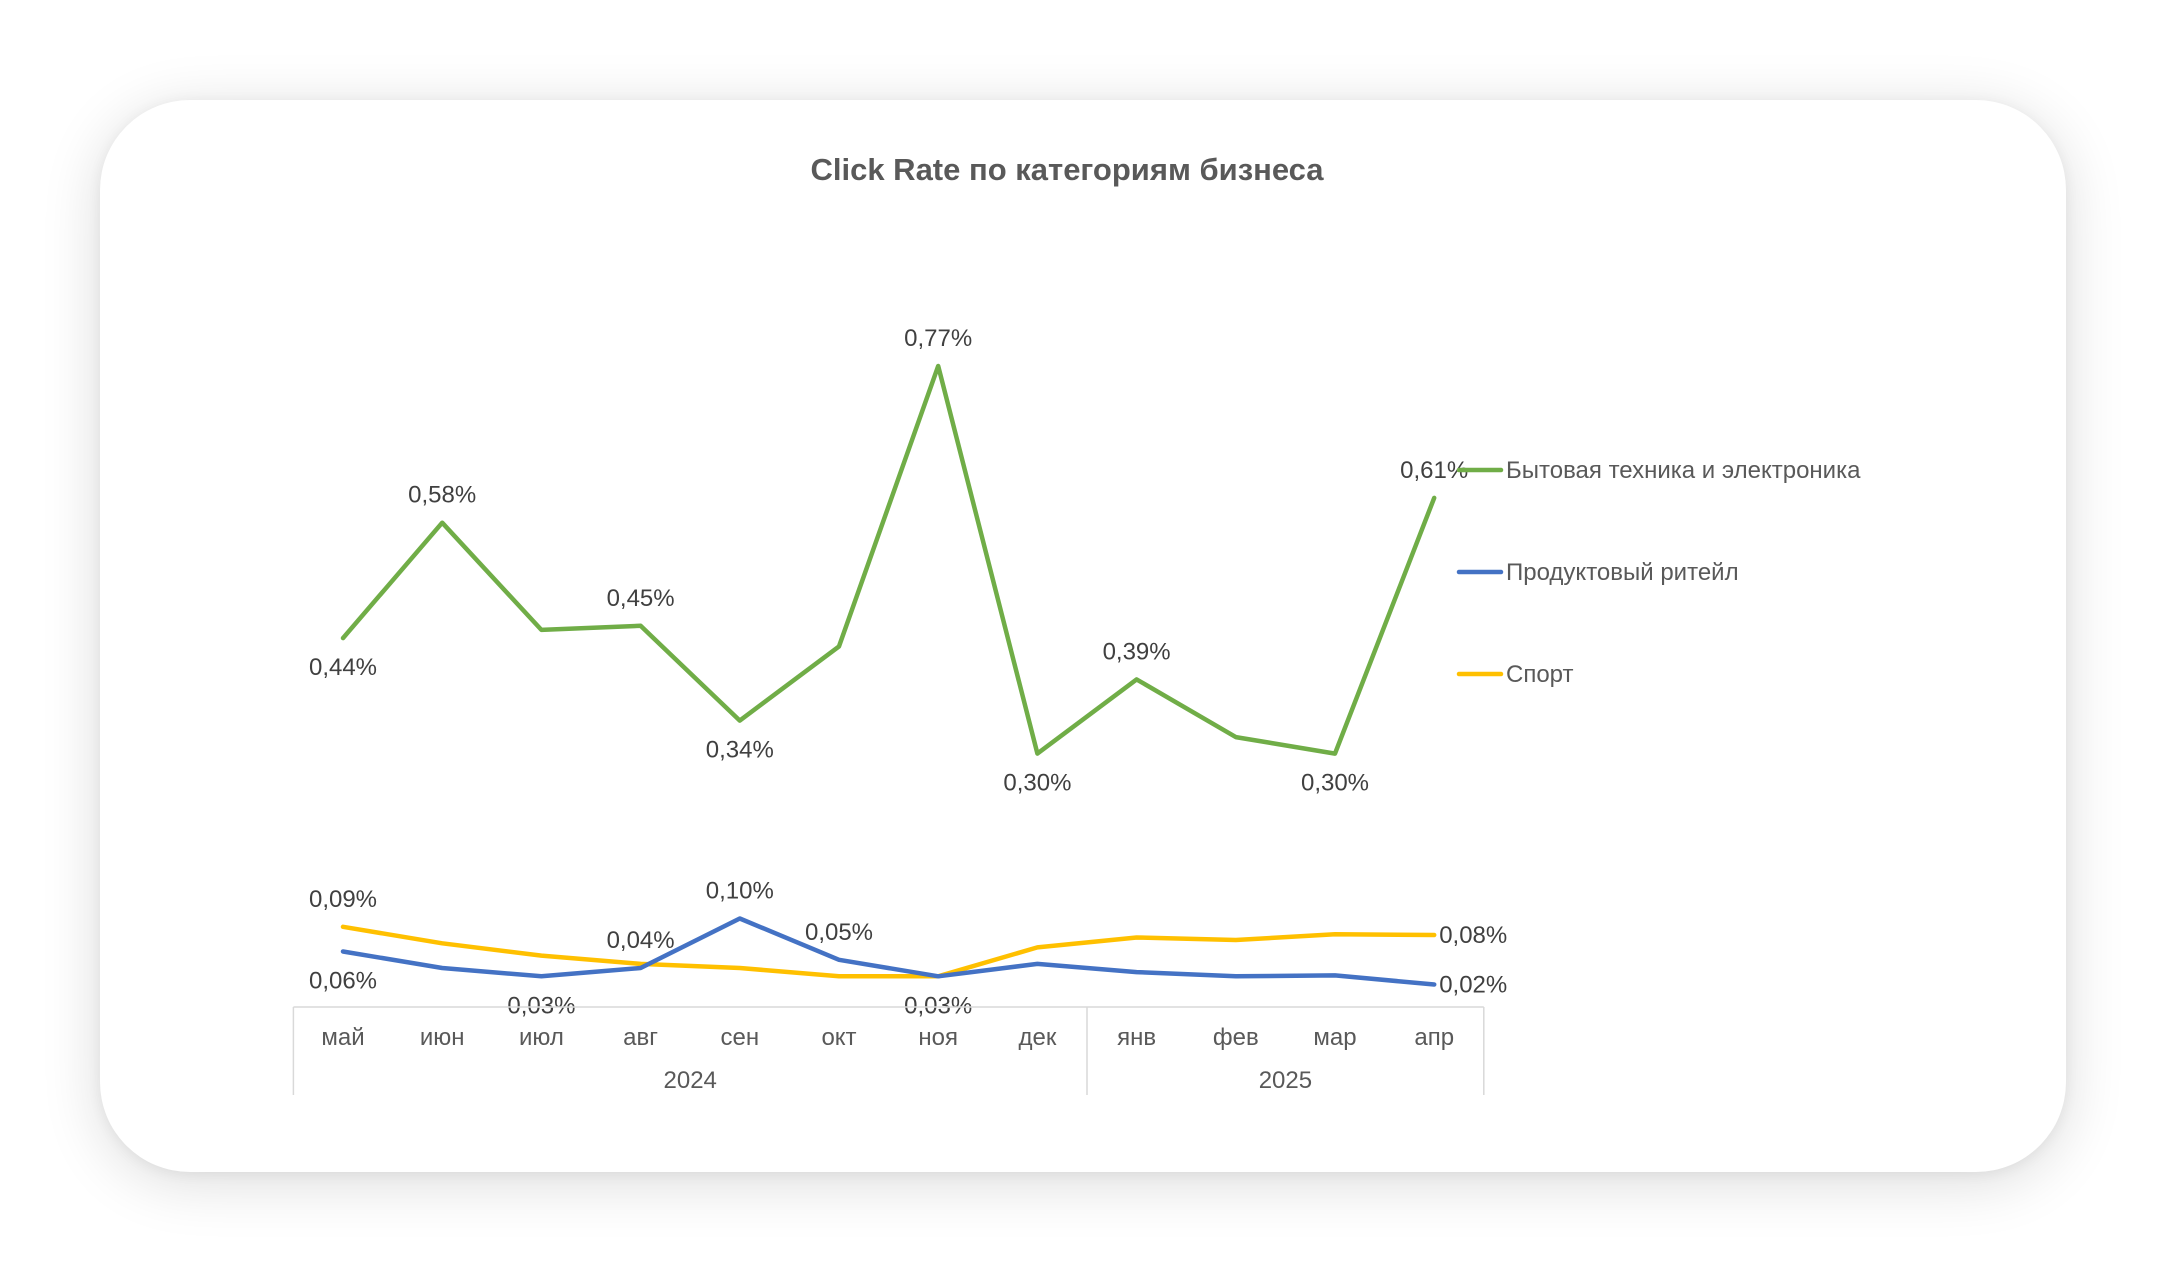  What do you see at coordinates (690, 1080) in the screenshot?
I see `x-group-label: 2024` at bounding box center [690, 1080].